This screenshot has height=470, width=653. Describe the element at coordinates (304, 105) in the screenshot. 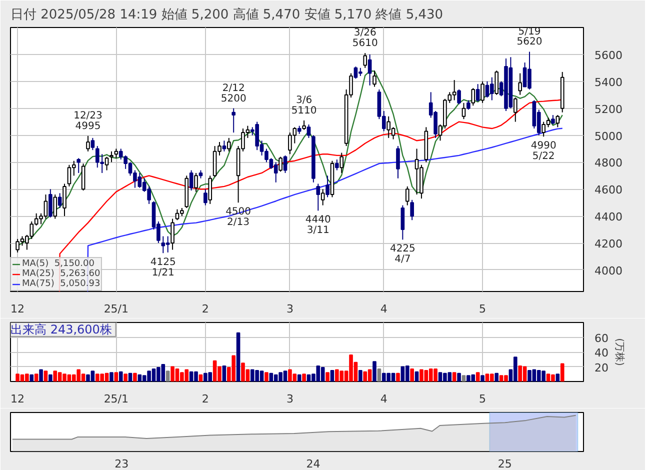

I see `annotation: 3/6 5110` at that location.